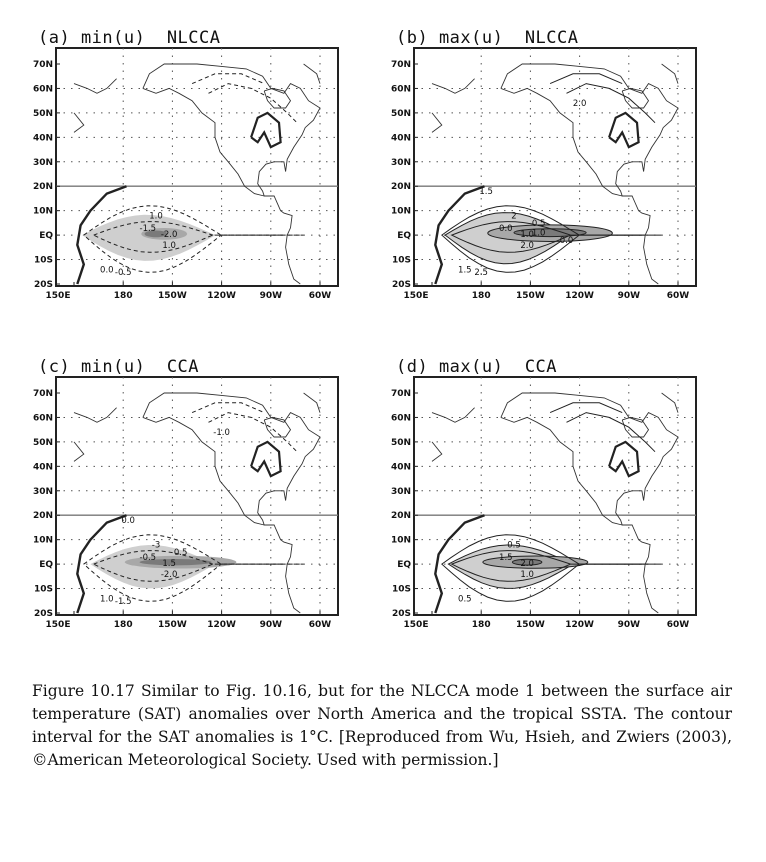  What do you see at coordinates (459, 235) in the screenshot?
I see `zero-contour` at bounding box center [459, 235].